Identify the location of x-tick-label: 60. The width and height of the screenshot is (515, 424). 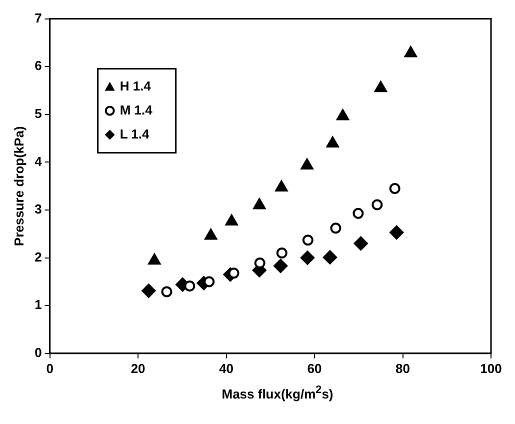
(314, 368).